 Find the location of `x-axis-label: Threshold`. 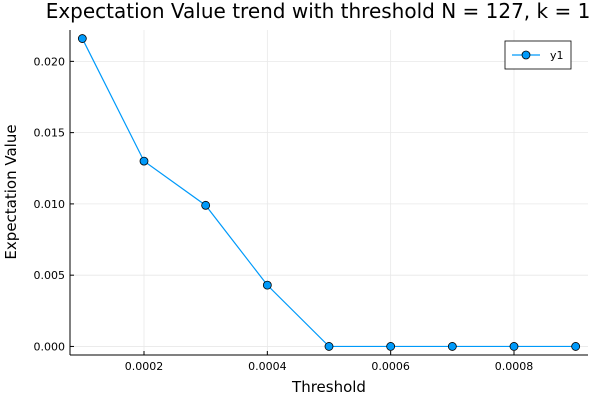

x-axis-label: Threshold is located at coordinates (328, 387).